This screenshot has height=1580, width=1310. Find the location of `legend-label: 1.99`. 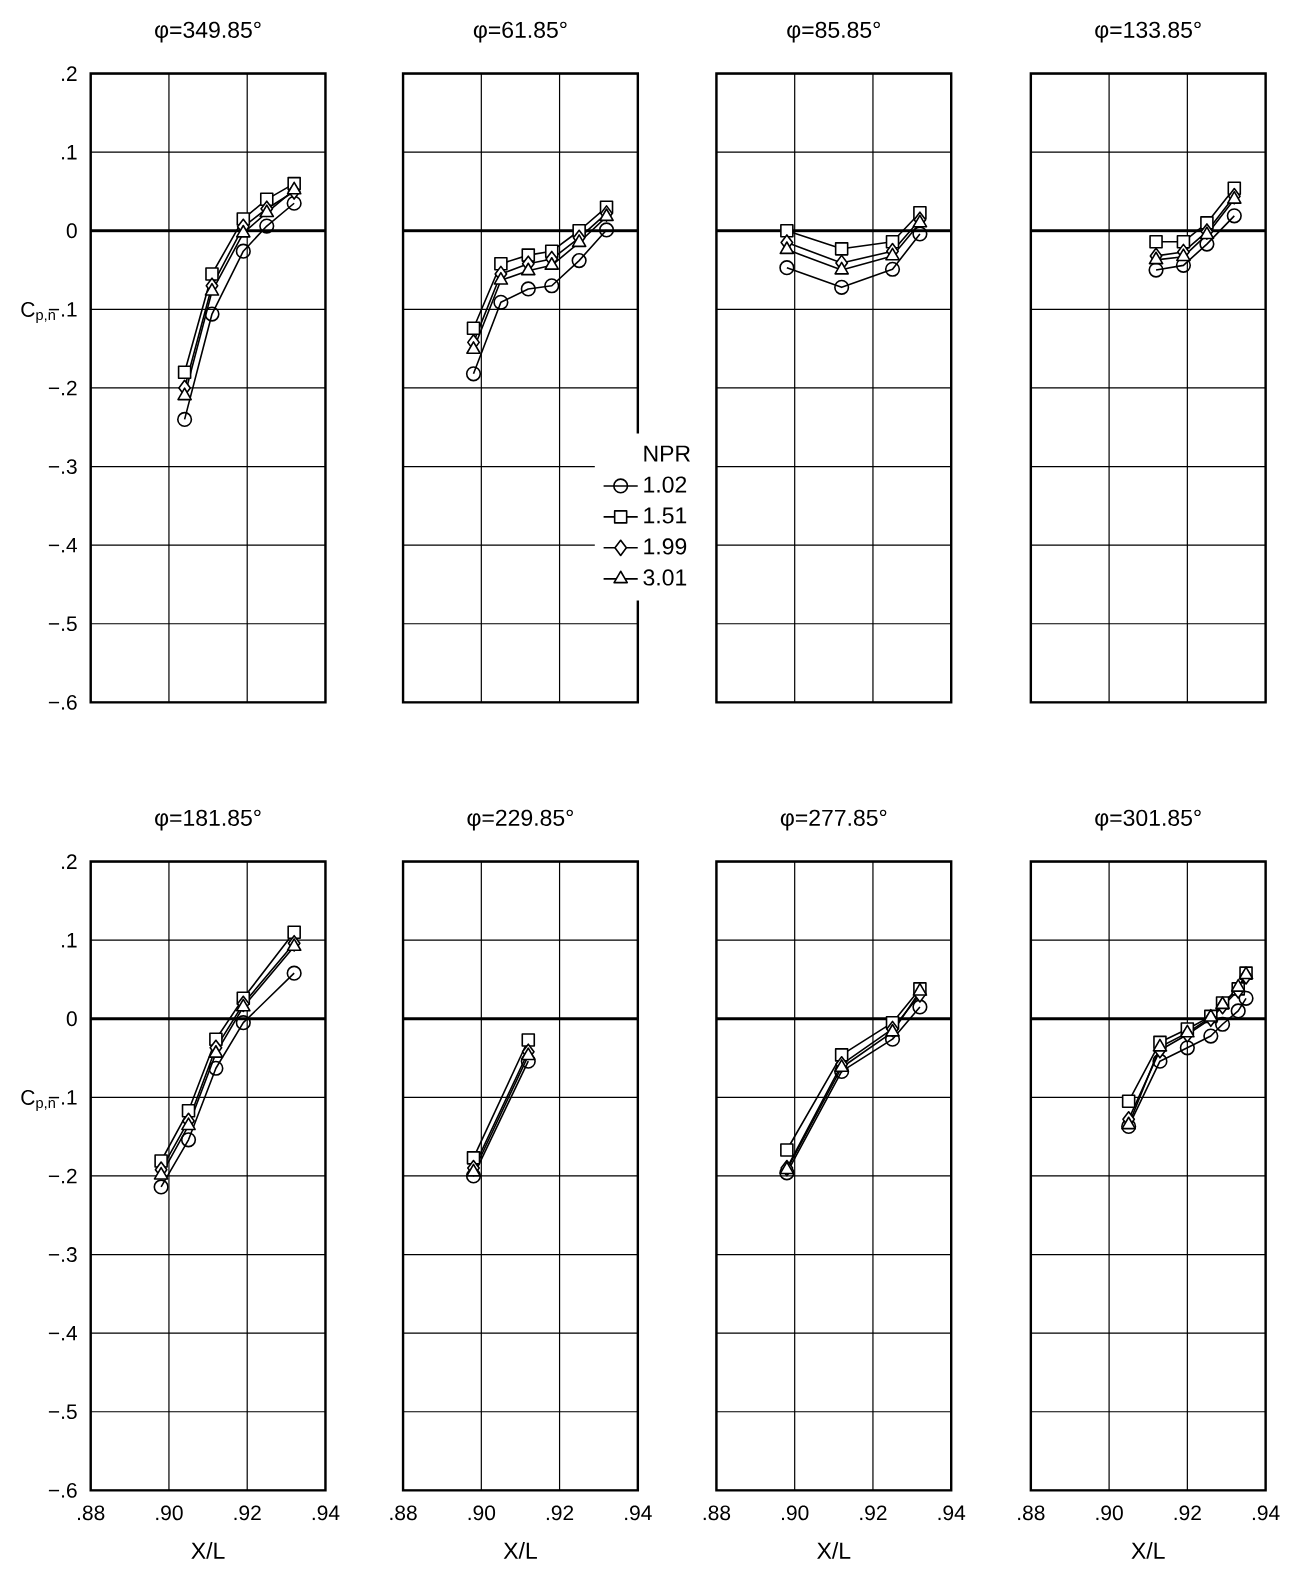

legend-label: 1.99 is located at coordinates (665, 546).